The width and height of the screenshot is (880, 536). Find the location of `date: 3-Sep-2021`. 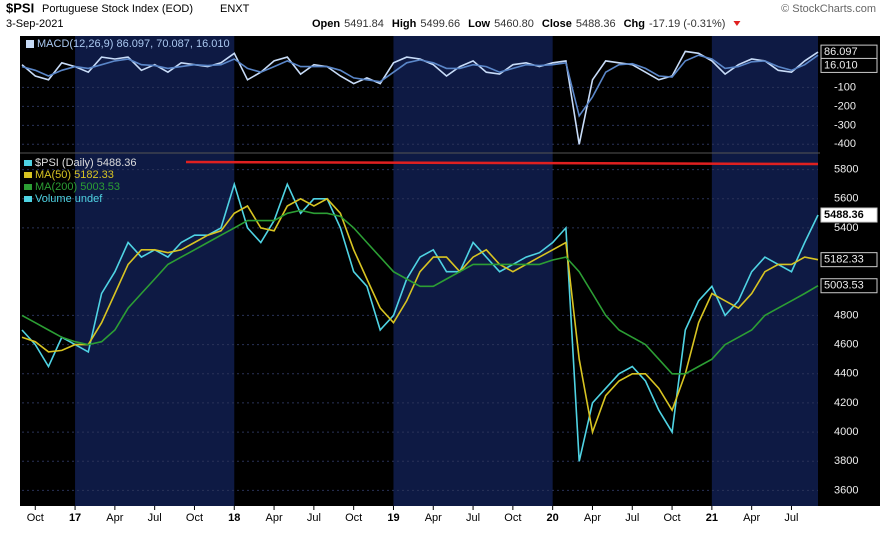

date: 3-Sep-2021 is located at coordinates (35, 24).